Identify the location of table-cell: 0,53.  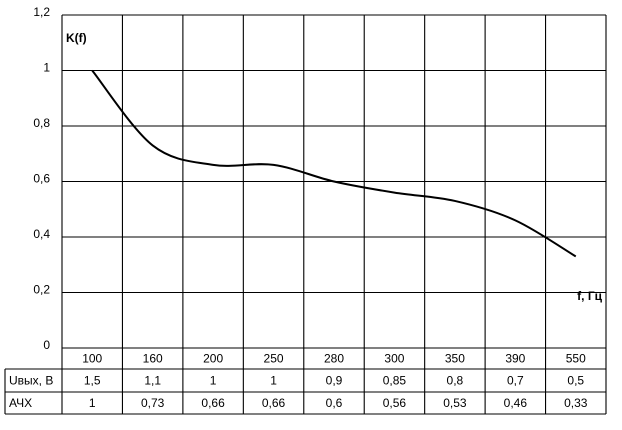
(455, 403).